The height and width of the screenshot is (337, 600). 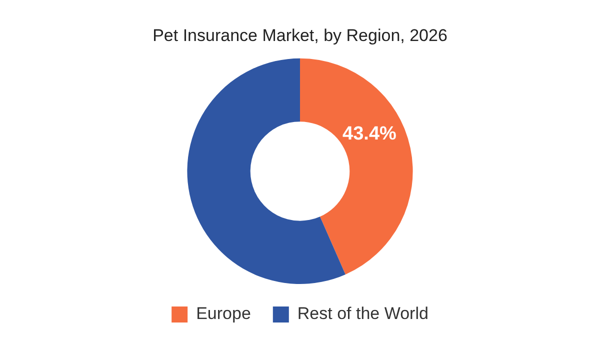 What do you see at coordinates (223, 314) in the screenshot?
I see `legend-label: Europe` at bounding box center [223, 314].